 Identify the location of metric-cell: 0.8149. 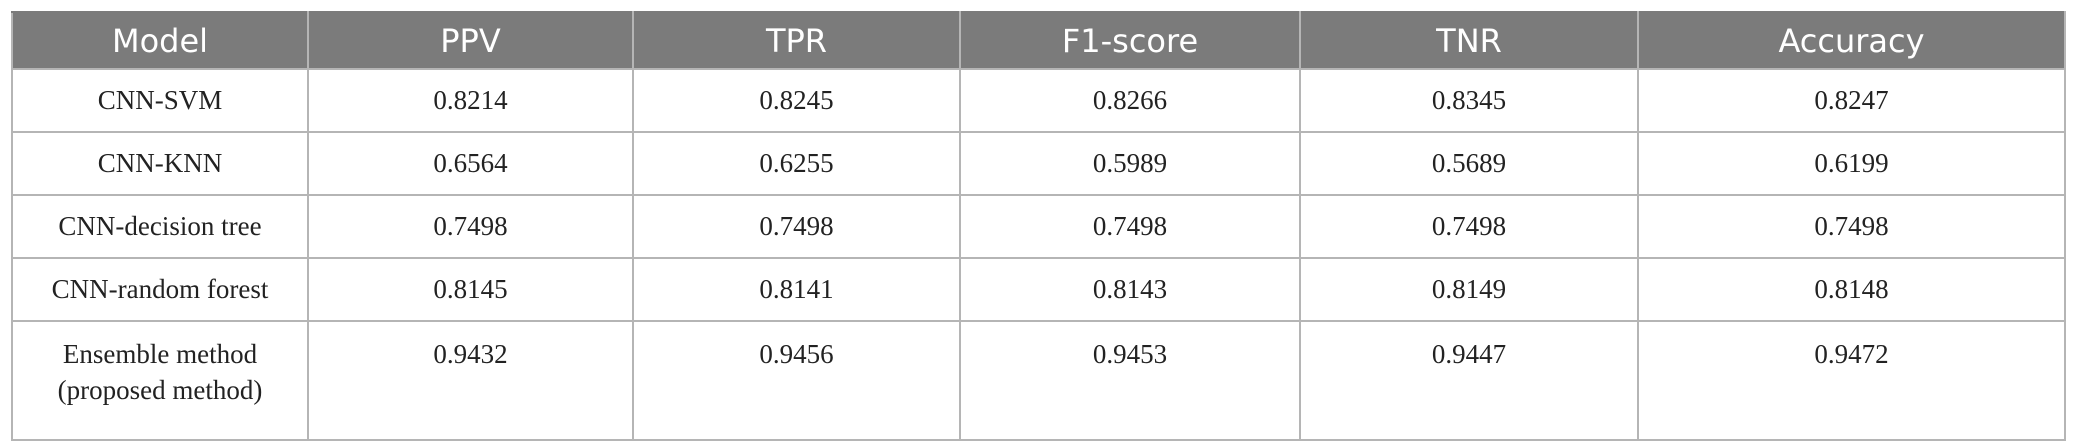
(1469, 289).